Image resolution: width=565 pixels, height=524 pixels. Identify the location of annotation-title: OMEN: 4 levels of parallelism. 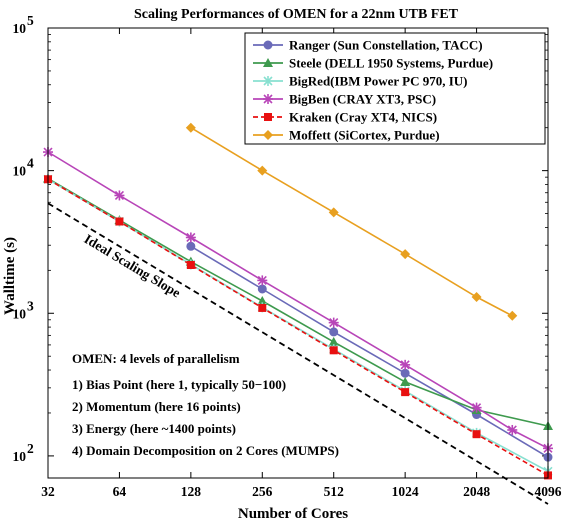
(156, 358).